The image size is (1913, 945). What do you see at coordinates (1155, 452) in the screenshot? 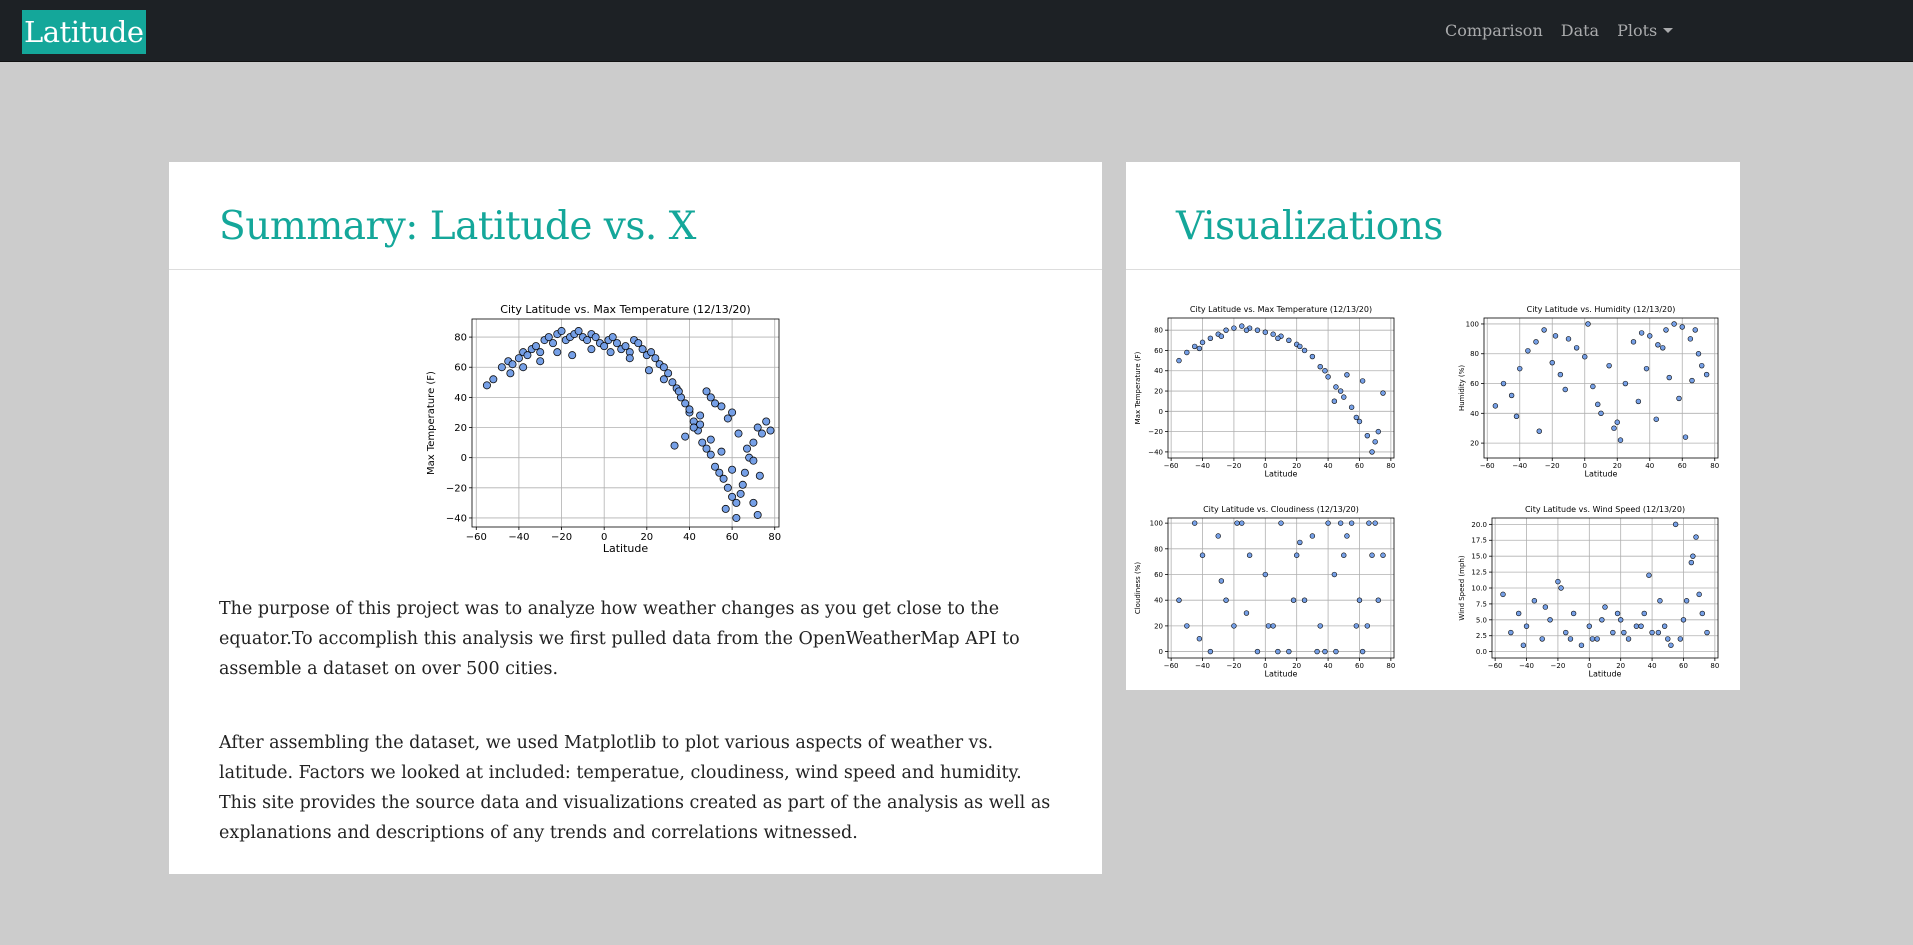
I see `y-tick-label: −40` at bounding box center [1155, 452].